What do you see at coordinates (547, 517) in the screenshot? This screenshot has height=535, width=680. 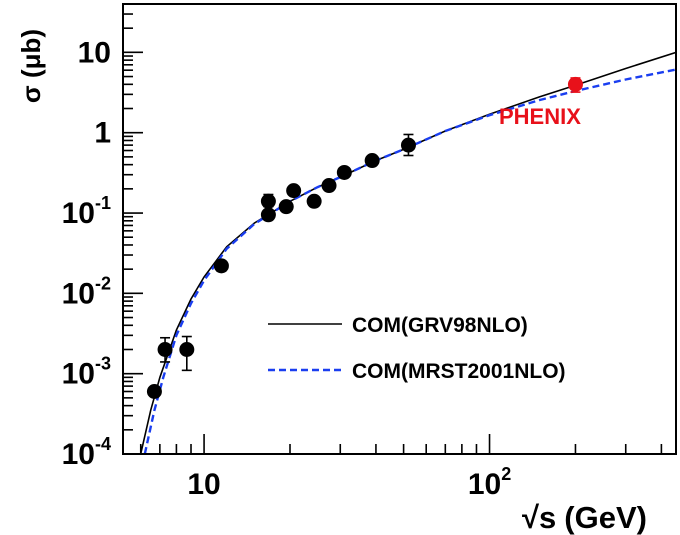 I see `x-label-base: s` at bounding box center [547, 517].